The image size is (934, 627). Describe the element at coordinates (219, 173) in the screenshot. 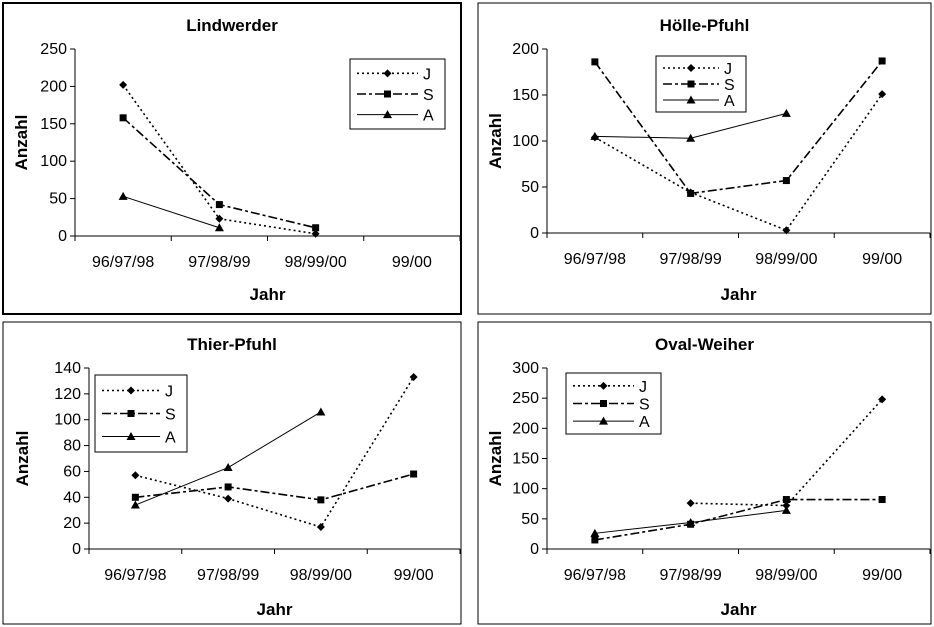

I see `series-S` at that location.